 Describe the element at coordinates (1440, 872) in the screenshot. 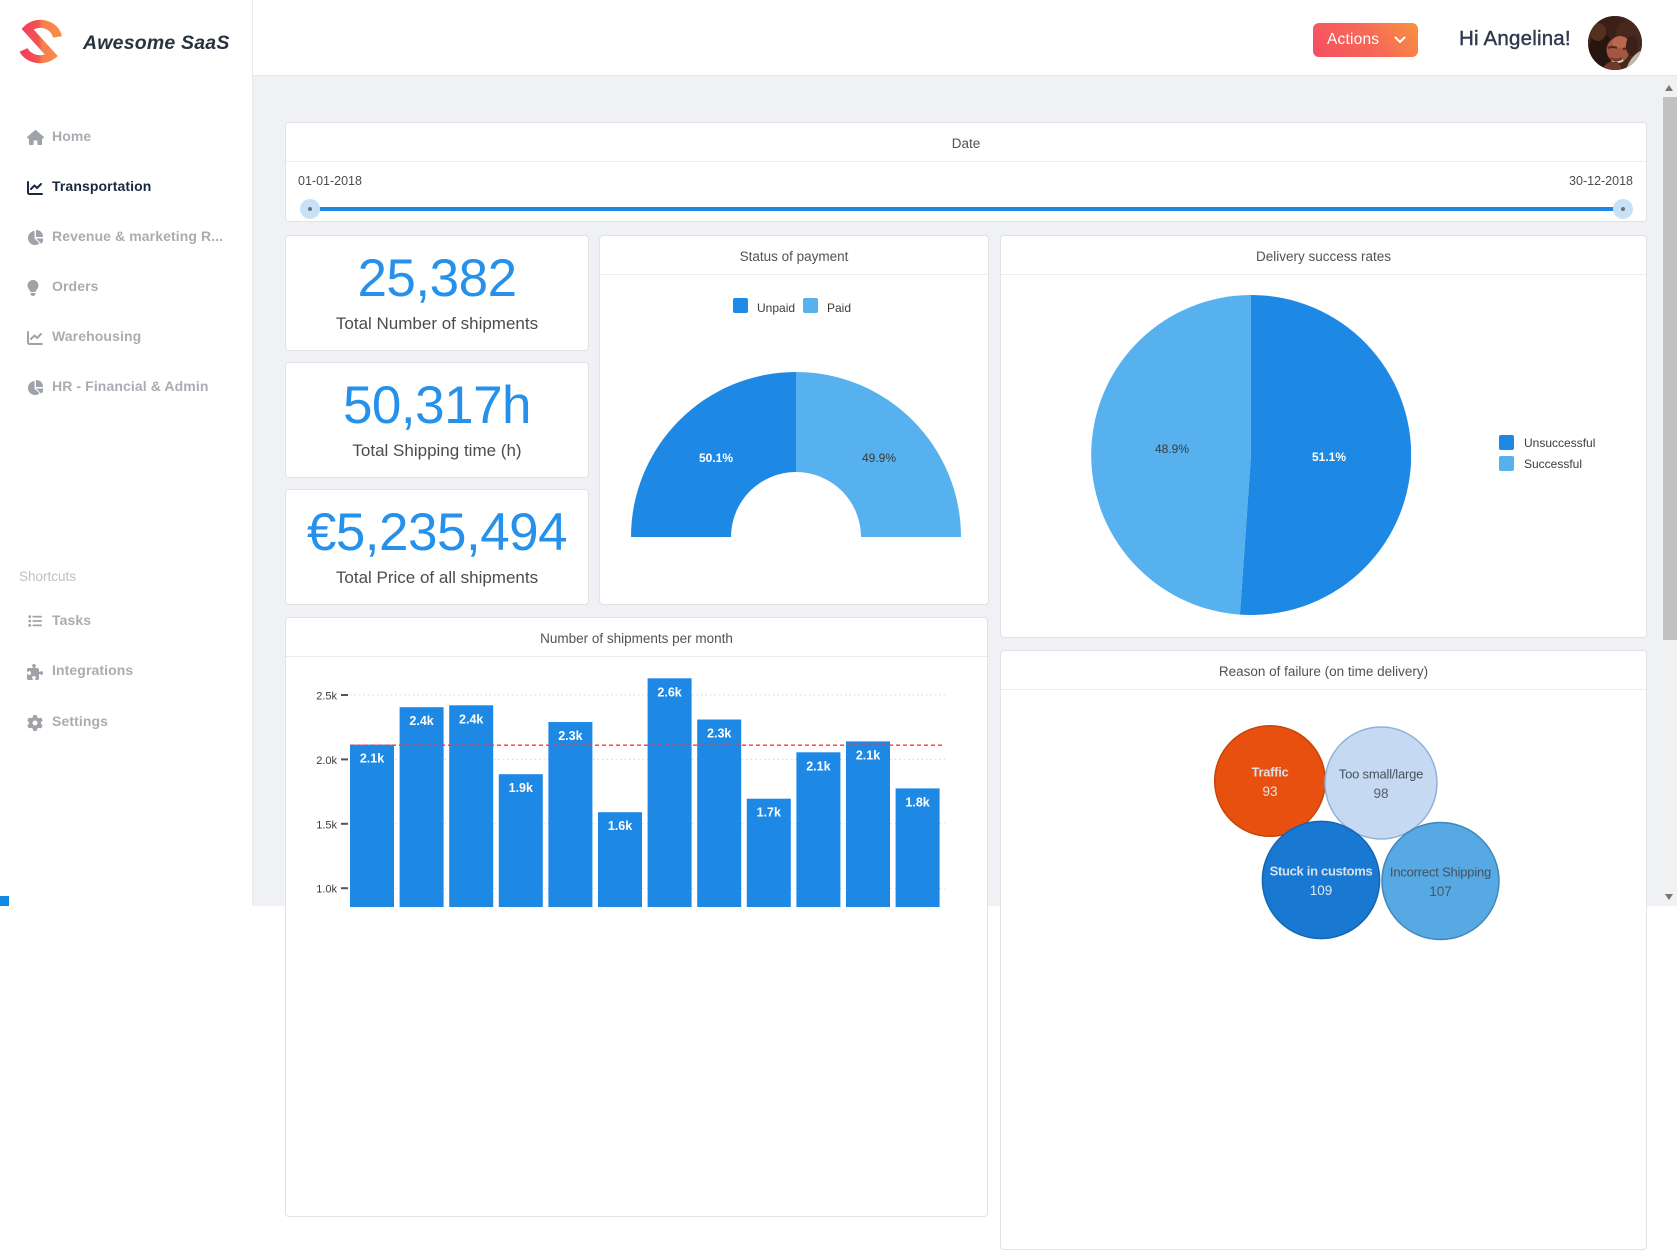

I see `svg-text: Incorrect Shipping` at that location.